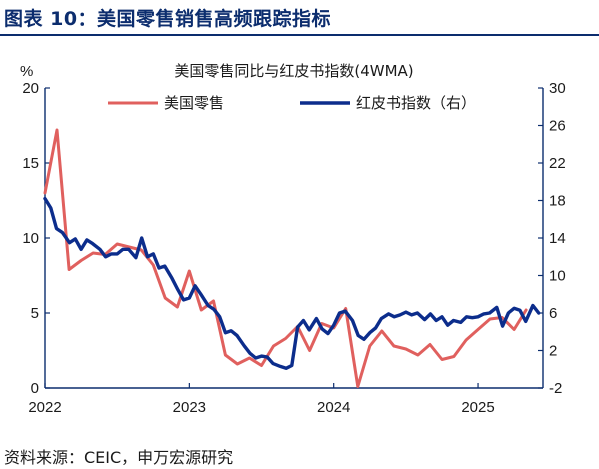 Image resolution: width=599 pixels, height=469 pixels. Describe the element at coordinates (35, 388) in the screenshot. I see `y-left-tick-label: 0` at that location.